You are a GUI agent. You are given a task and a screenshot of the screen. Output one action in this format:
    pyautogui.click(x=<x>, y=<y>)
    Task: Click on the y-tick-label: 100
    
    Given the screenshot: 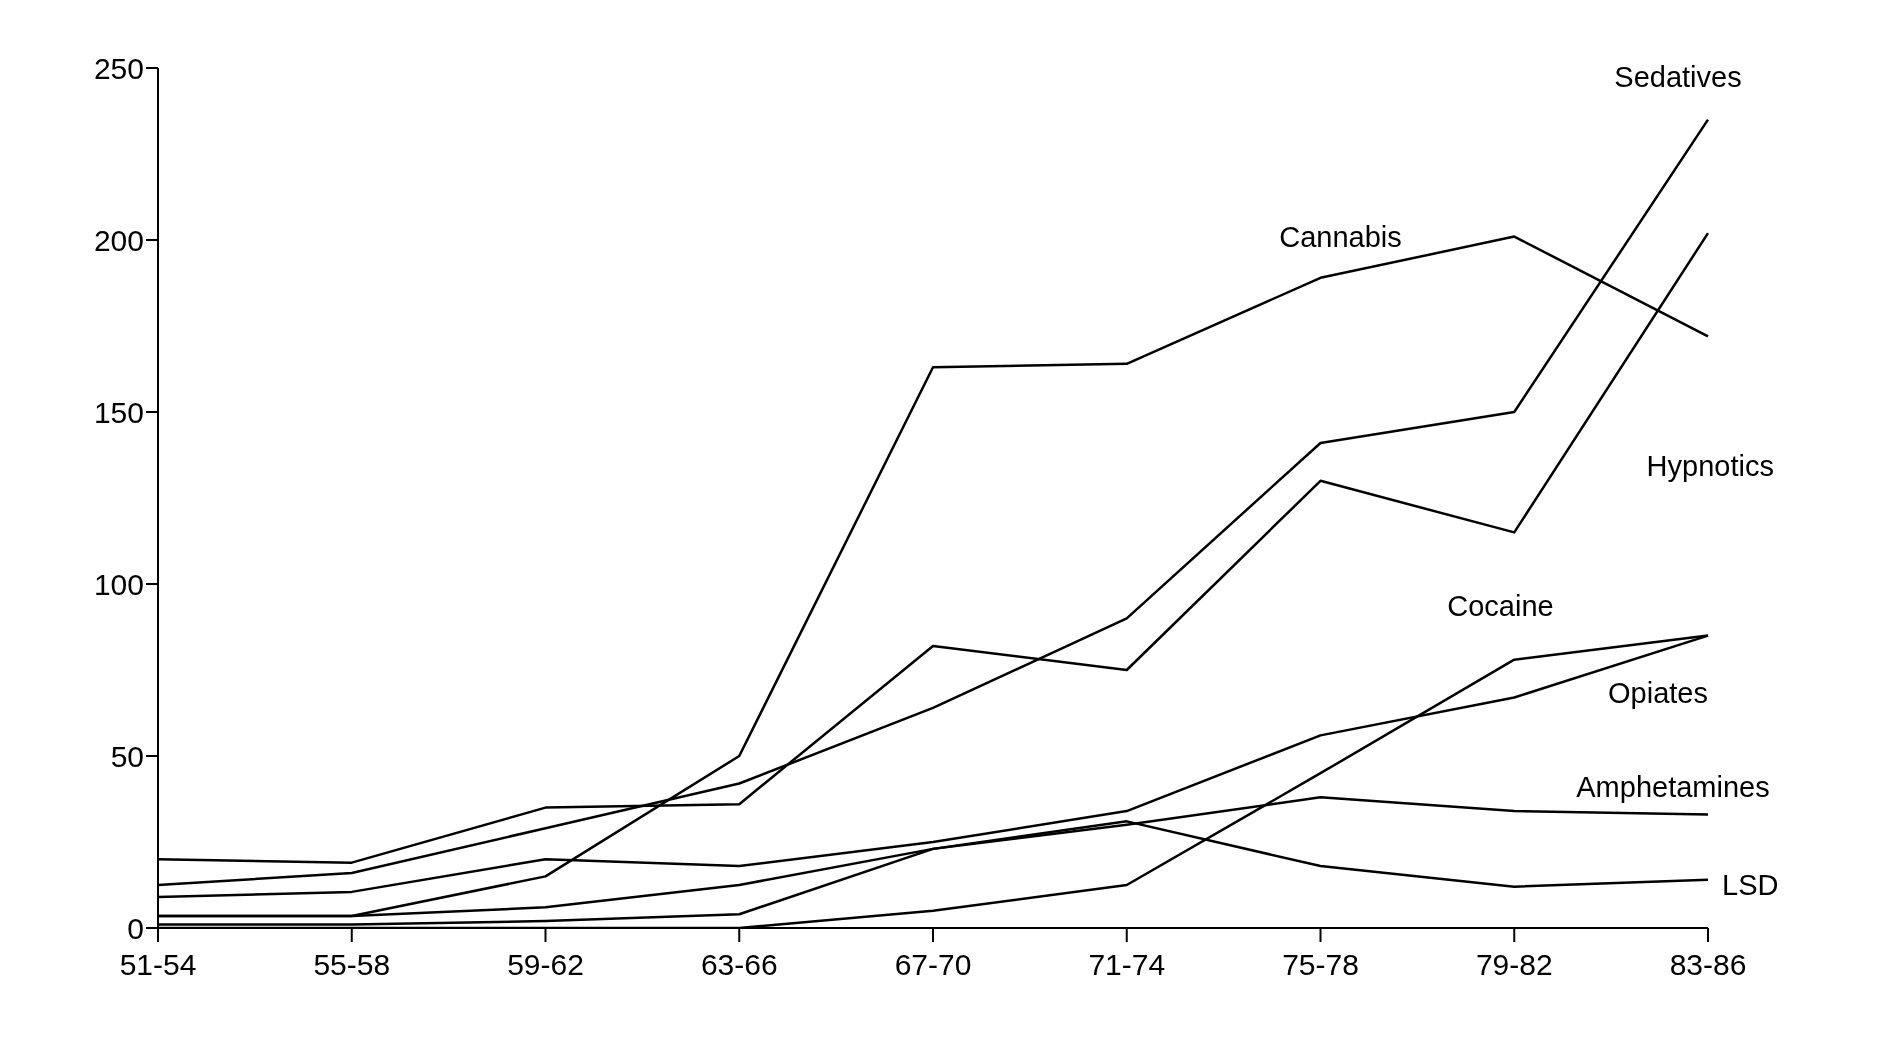 What is the action you would take?
    pyautogui.click(x=118, y=584)
    